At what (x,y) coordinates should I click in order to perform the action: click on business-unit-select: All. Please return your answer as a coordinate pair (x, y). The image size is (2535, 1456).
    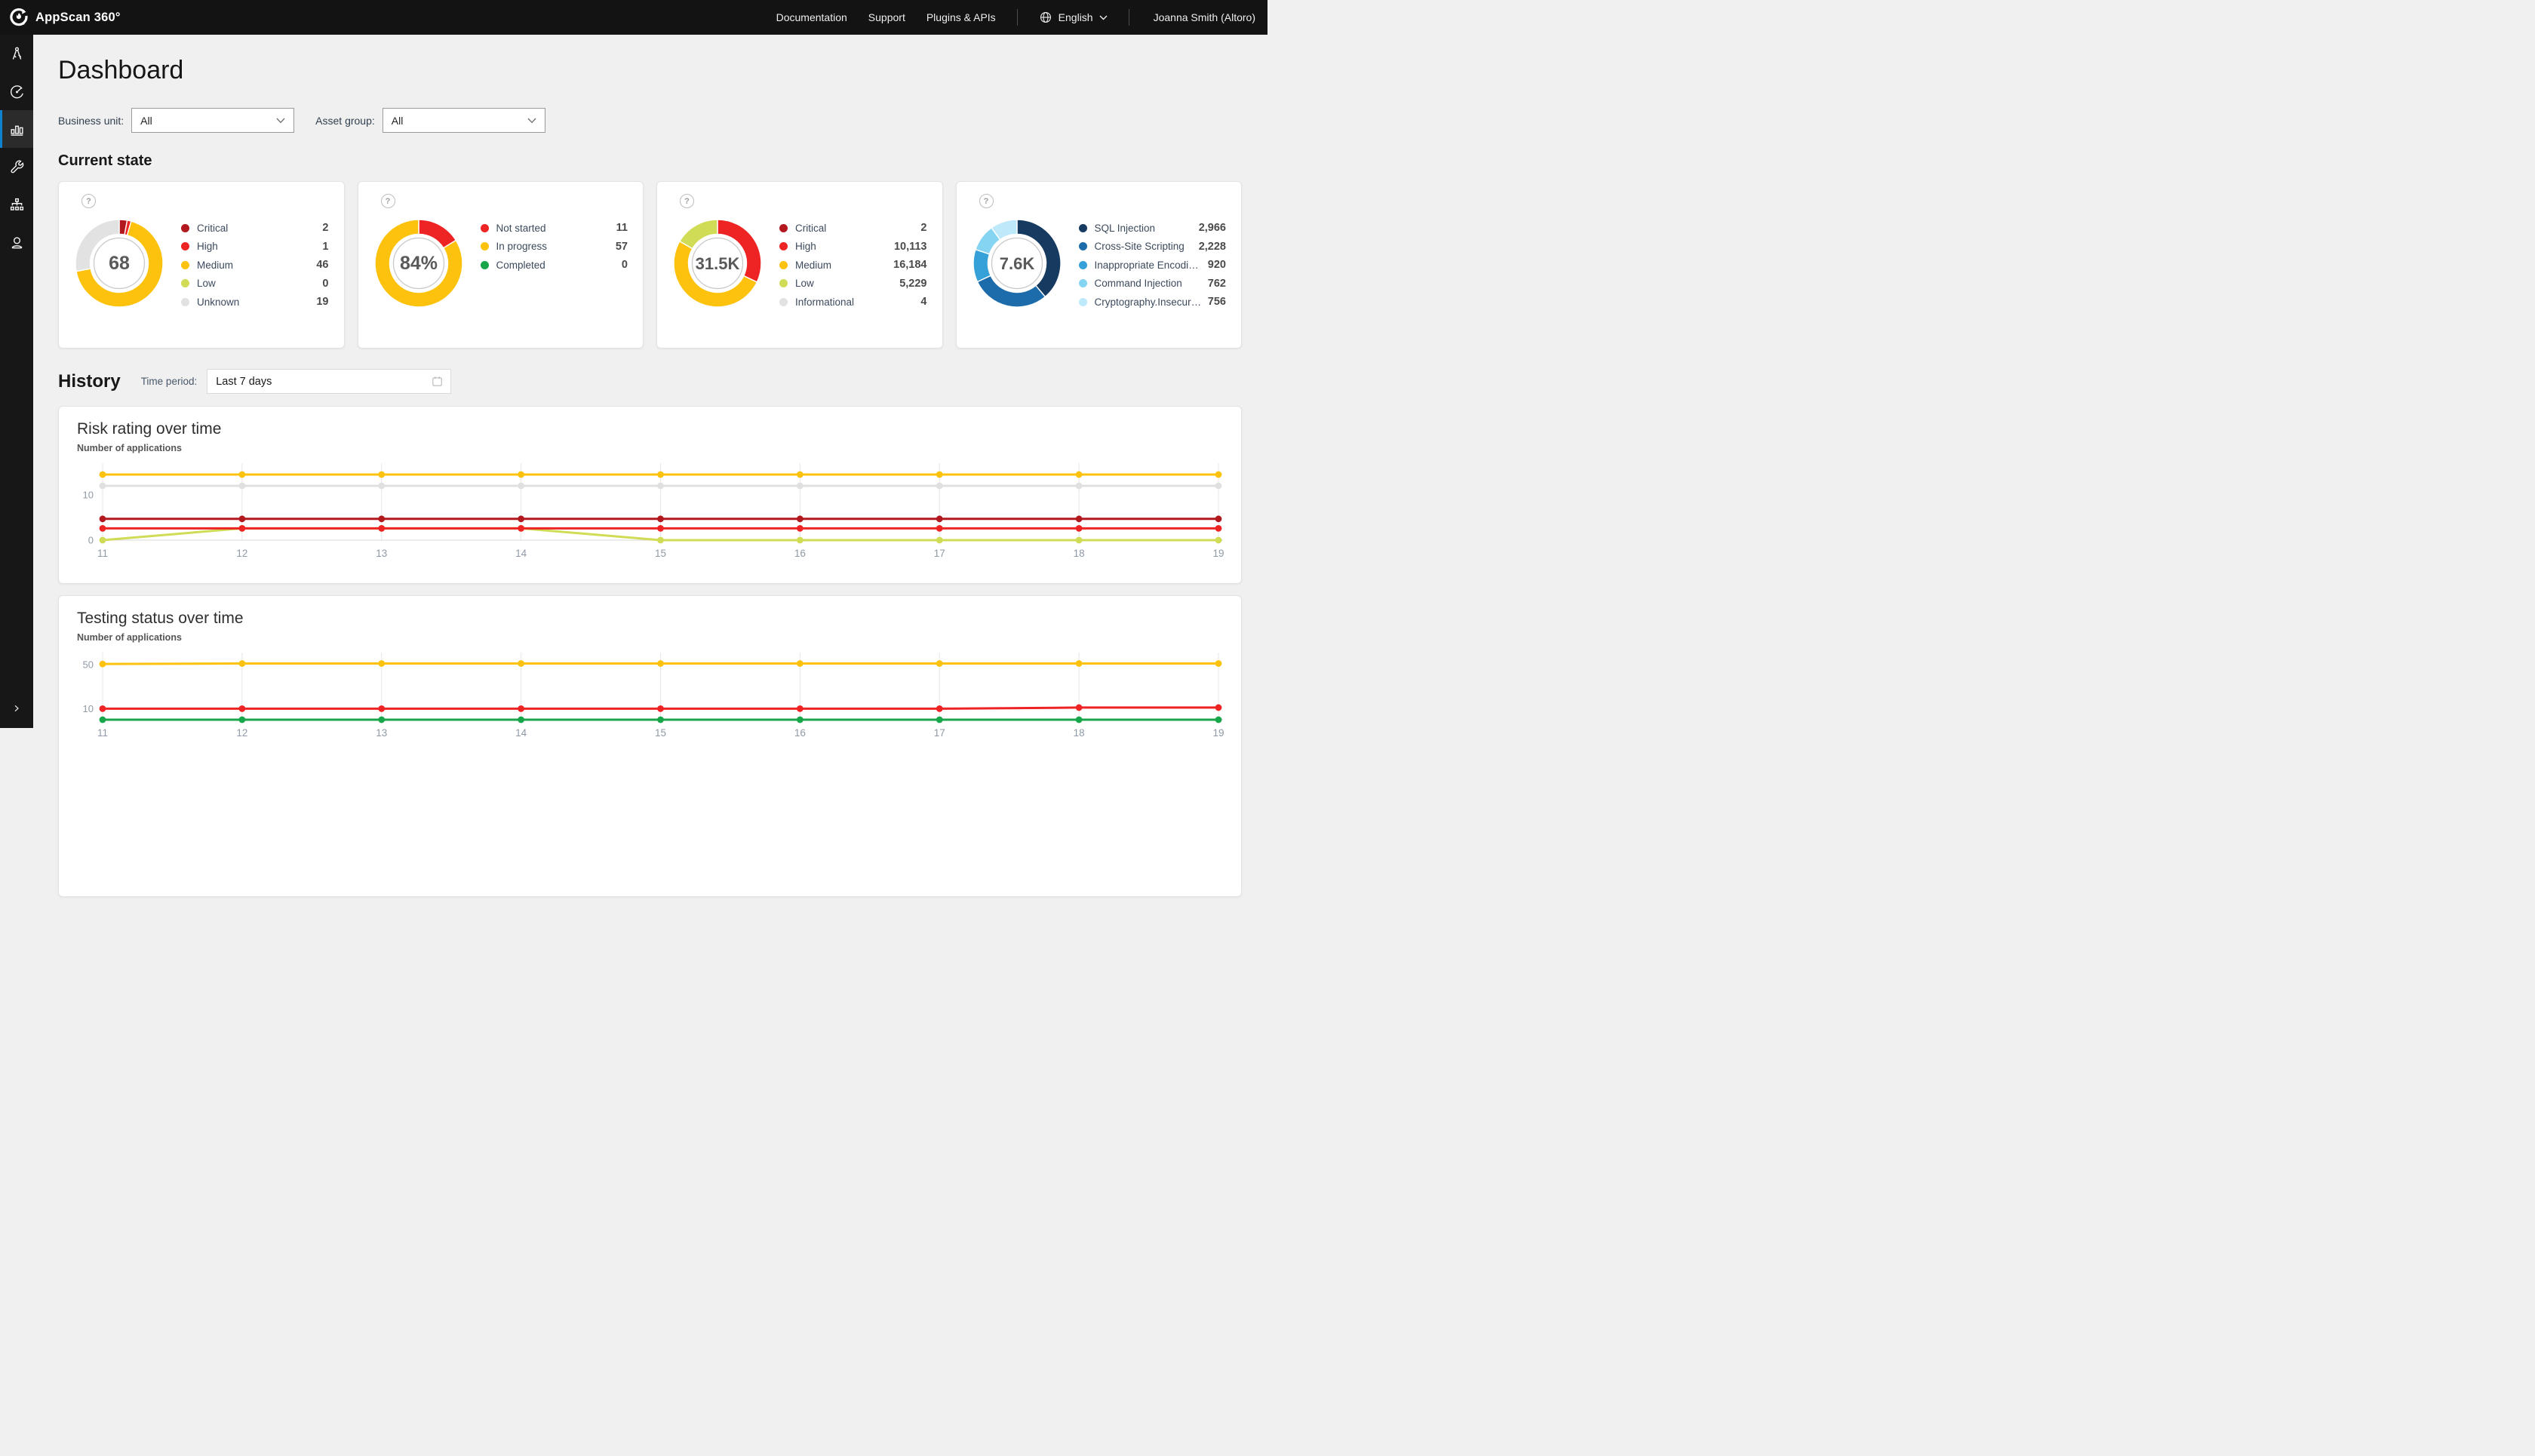
    Looking at the image, I should click on (213, 120).